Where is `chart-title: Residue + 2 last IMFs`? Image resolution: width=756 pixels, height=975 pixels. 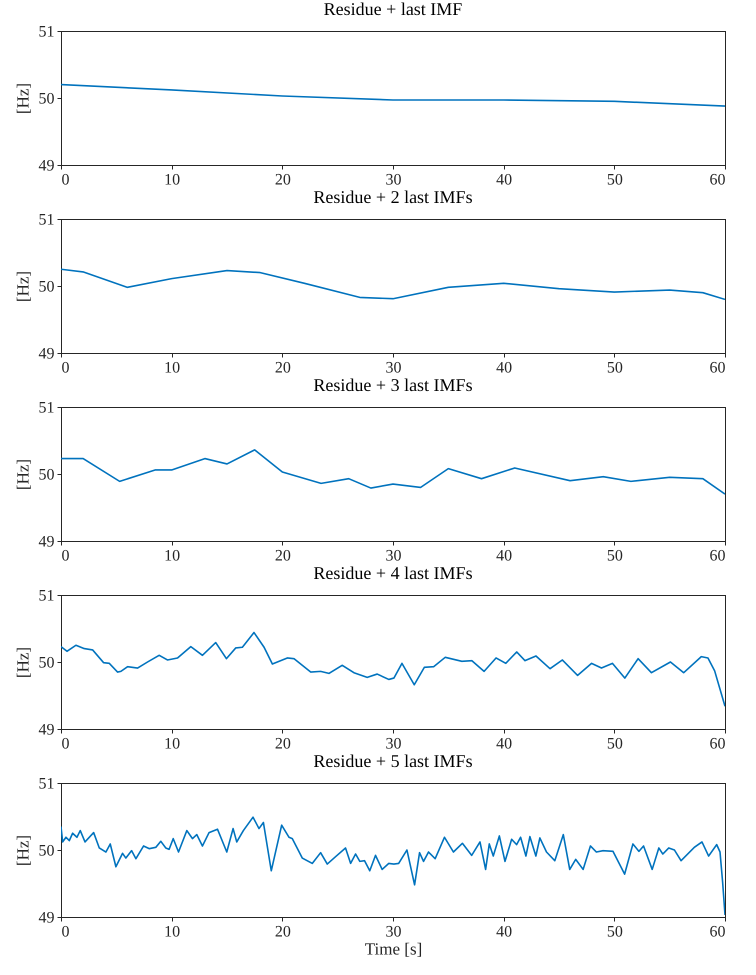
chart-title: Residue + 2 last IMFs is located at coordinates (393, 197).